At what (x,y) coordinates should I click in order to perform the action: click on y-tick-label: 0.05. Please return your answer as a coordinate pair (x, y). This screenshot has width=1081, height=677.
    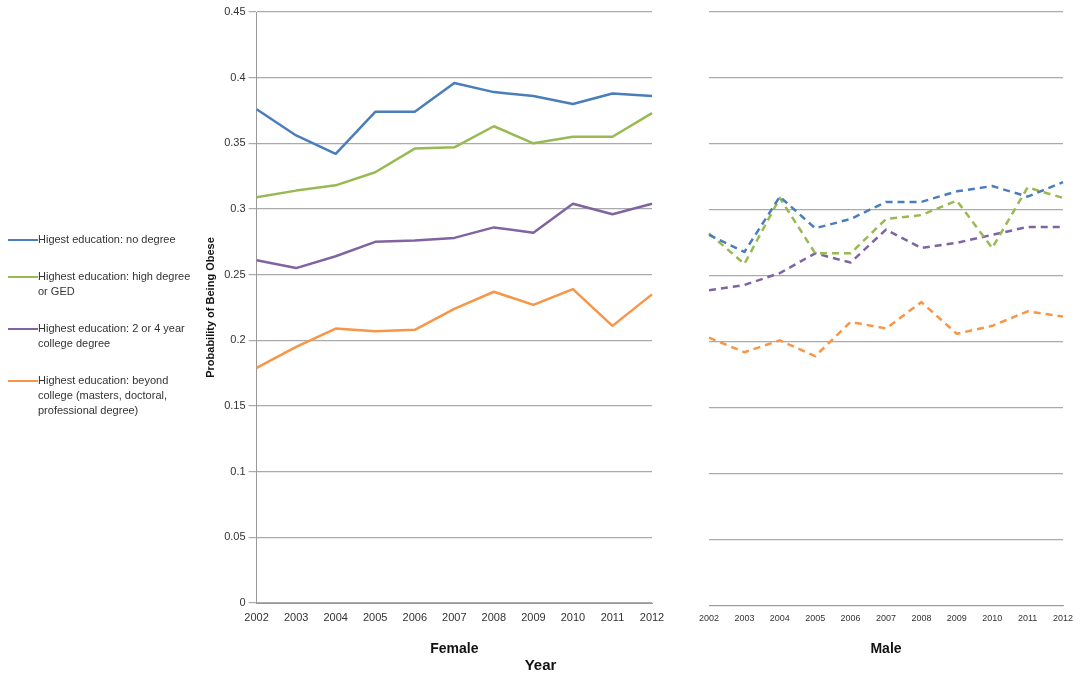
    Looking at the image, I should click on (235, 536).